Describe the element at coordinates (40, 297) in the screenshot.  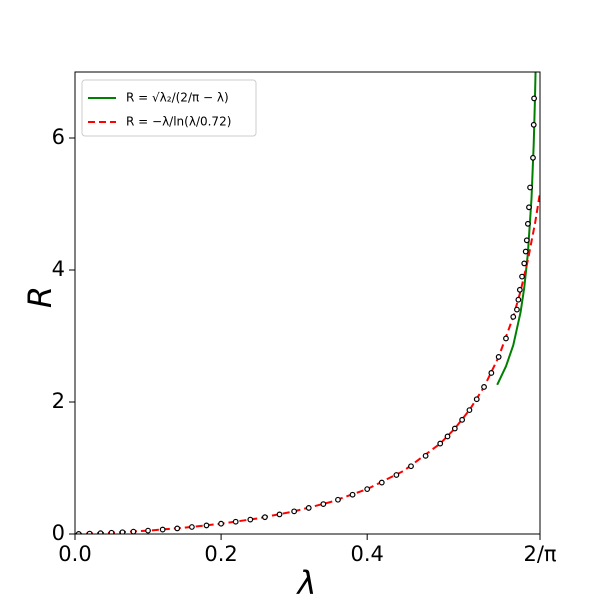
I see `y-axis-label: R` at that location.